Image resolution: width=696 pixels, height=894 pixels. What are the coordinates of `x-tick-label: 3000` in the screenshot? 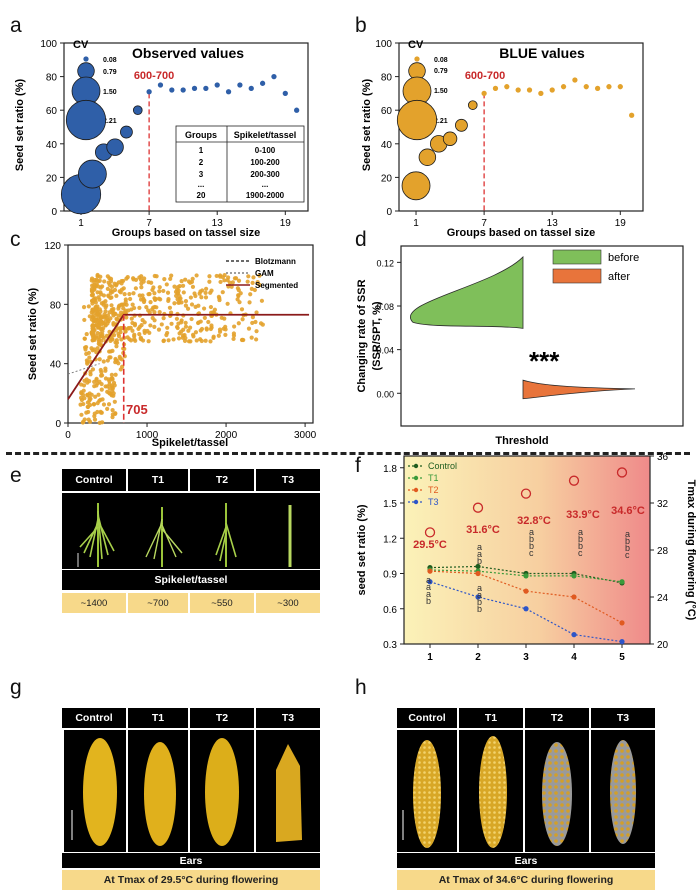 It's located at (305, 435).